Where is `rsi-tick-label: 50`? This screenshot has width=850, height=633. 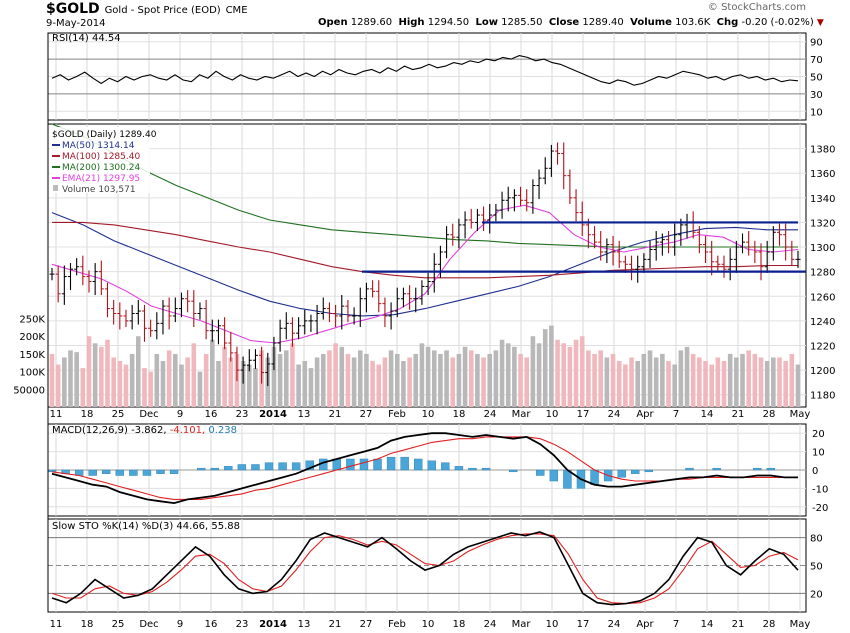 rsi-tick-label: 50 is located at coordinates (816, 78).